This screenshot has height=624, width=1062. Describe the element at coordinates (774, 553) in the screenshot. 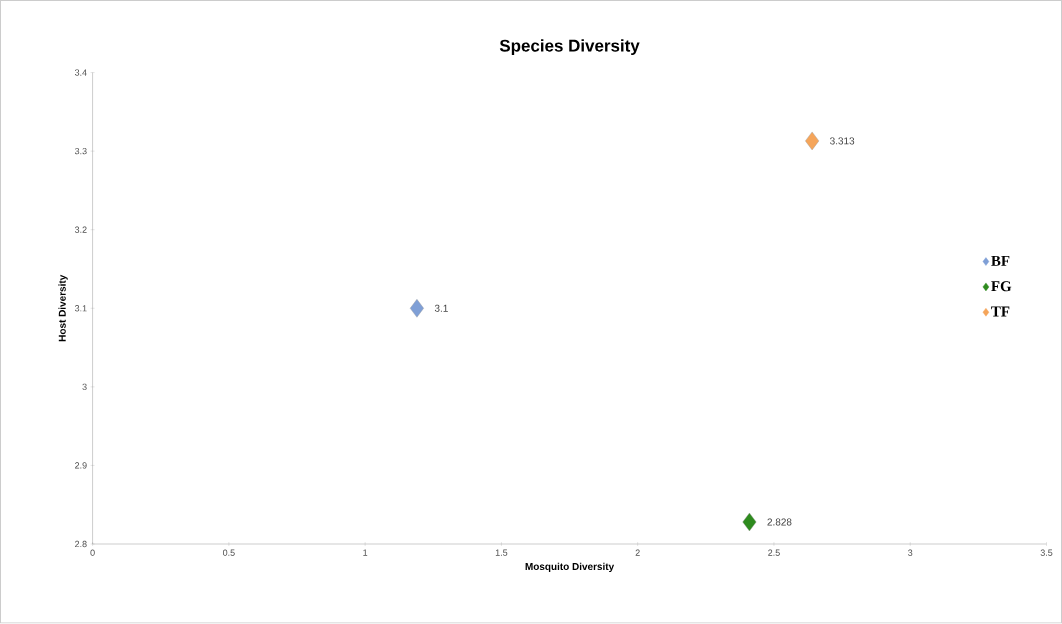

I see `x-tick-label: 2.5` at that location.